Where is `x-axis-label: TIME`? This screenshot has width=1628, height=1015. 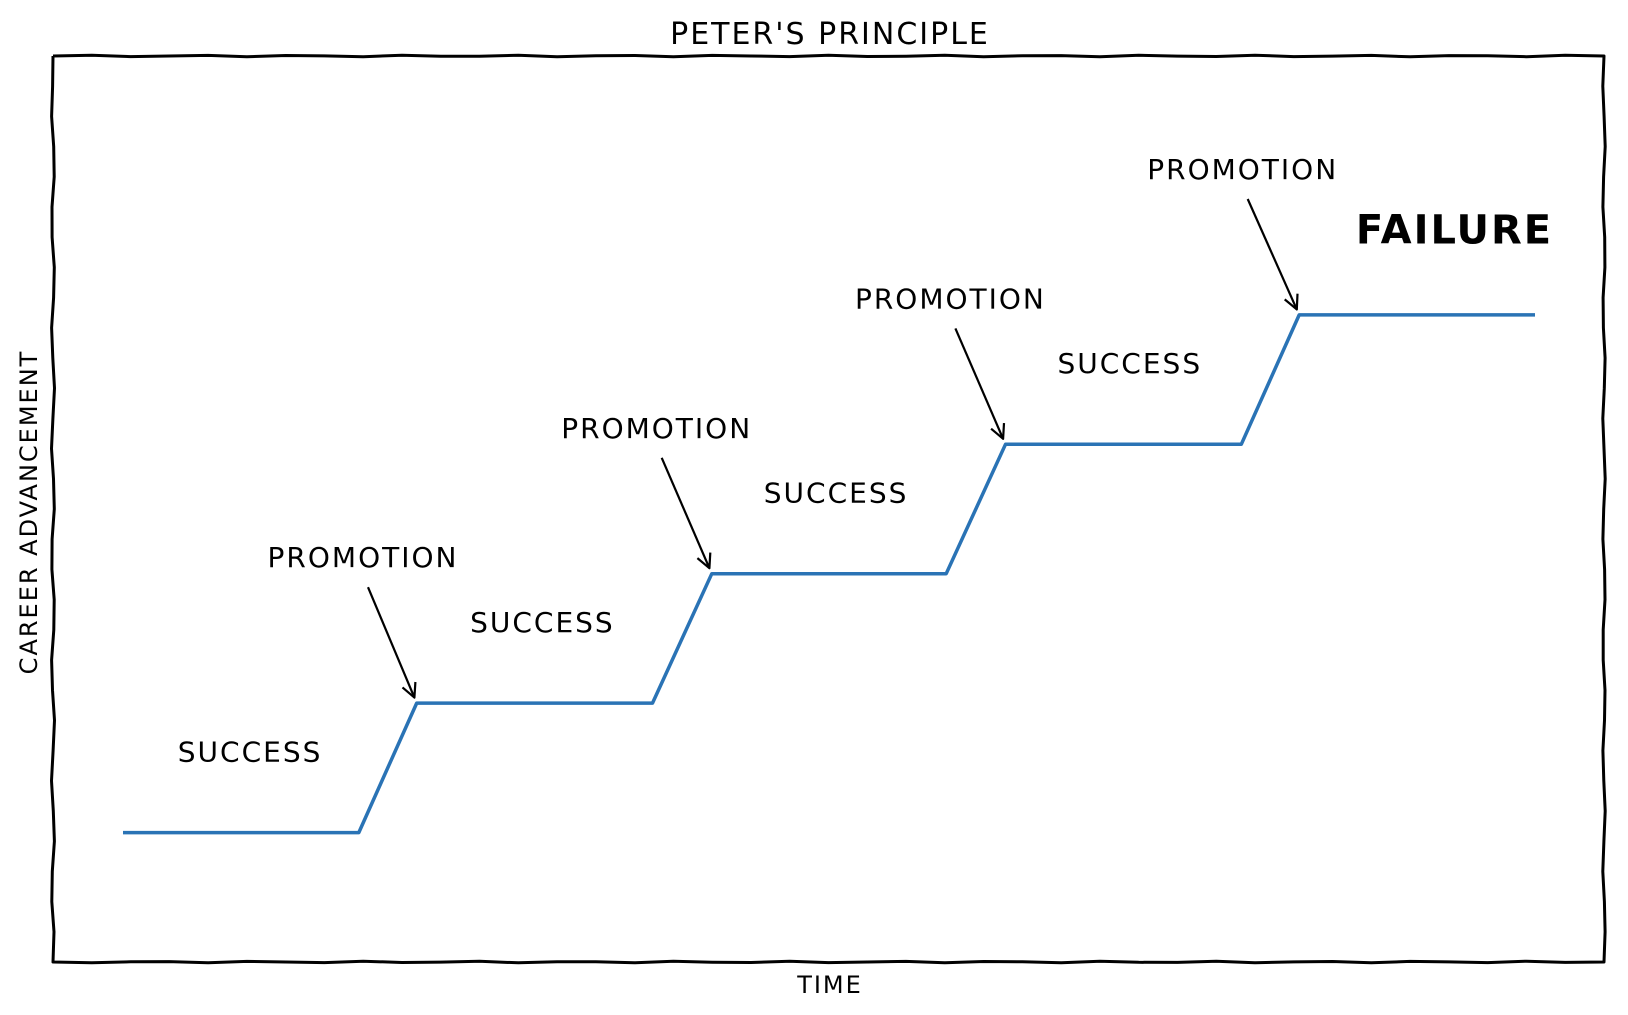 x-axis-label: TIME is located at coordinates (829, 985).